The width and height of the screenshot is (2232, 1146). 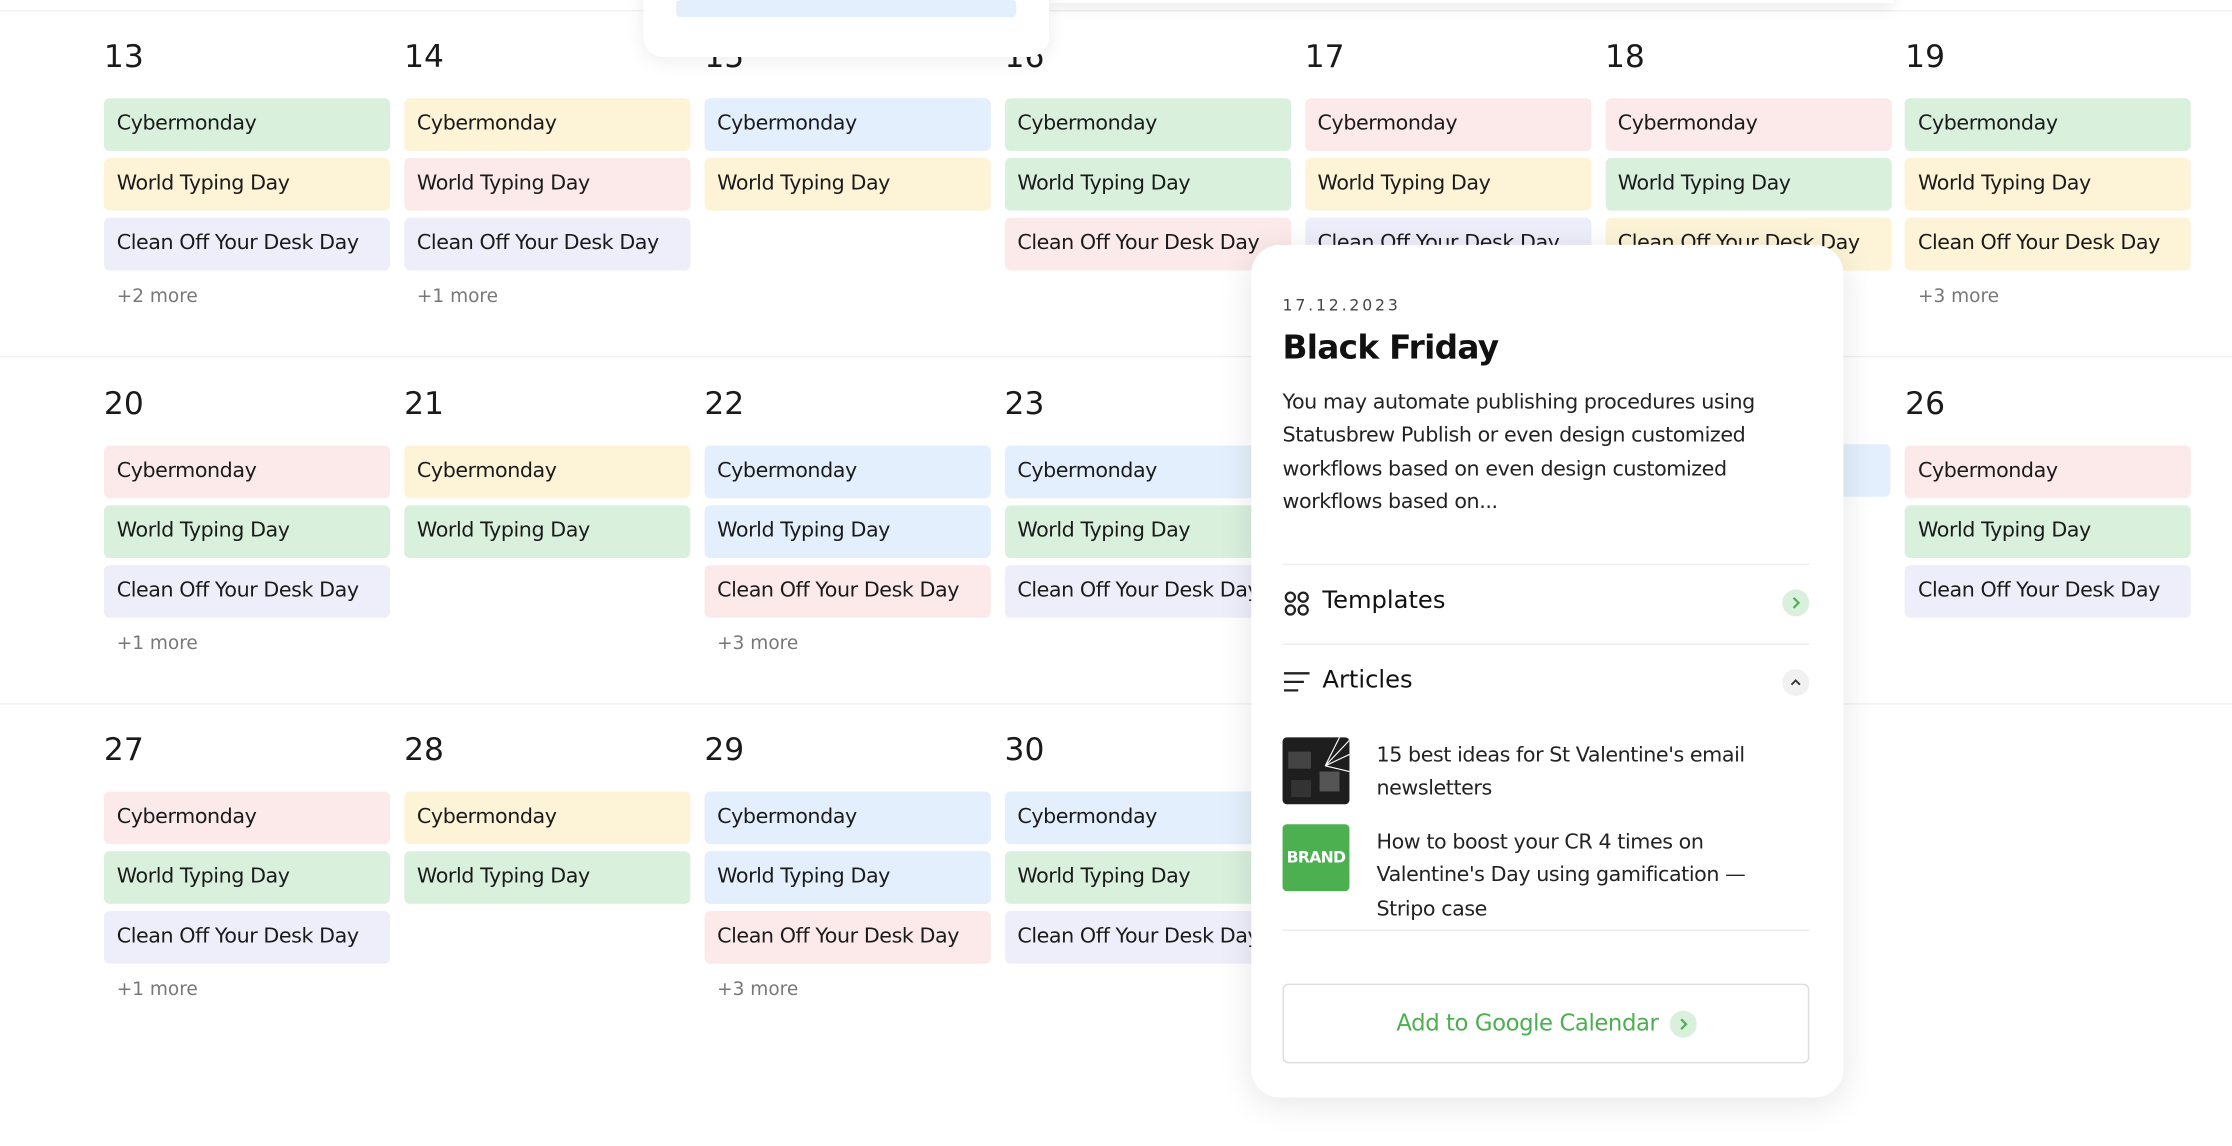 I want to click on mini-card-bar, so click(x=846, y=9).